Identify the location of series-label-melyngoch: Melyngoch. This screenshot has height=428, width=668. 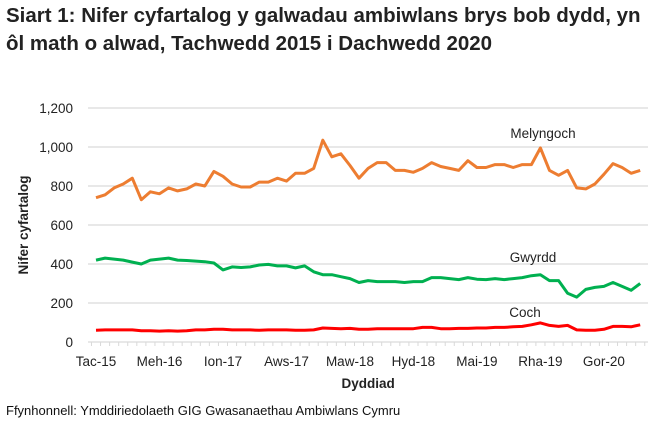
(542, 133).